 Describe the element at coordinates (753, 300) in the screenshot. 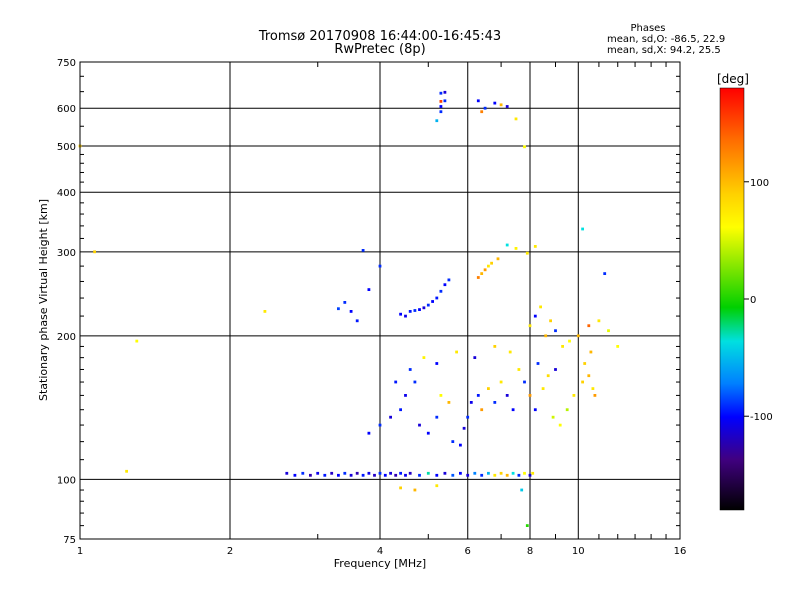

I see `colorbar-tick-label: 0` at that location.